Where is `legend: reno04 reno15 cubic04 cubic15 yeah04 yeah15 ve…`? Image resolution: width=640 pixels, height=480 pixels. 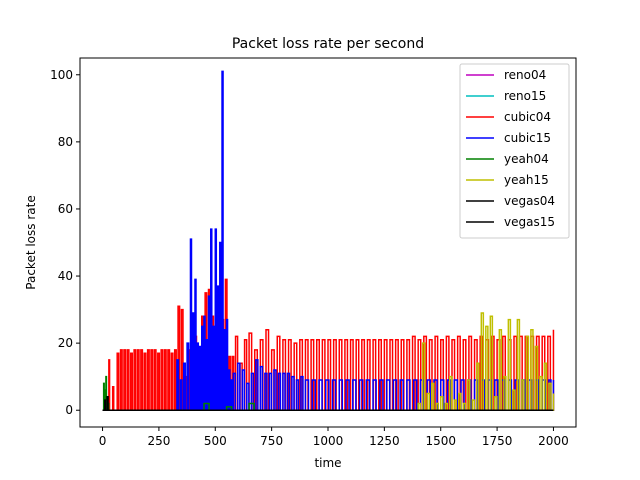
legend: reno04 reno15 cubic04 cubic15 yeah04 yeah15 ve… is located at coordinates (514, 151).